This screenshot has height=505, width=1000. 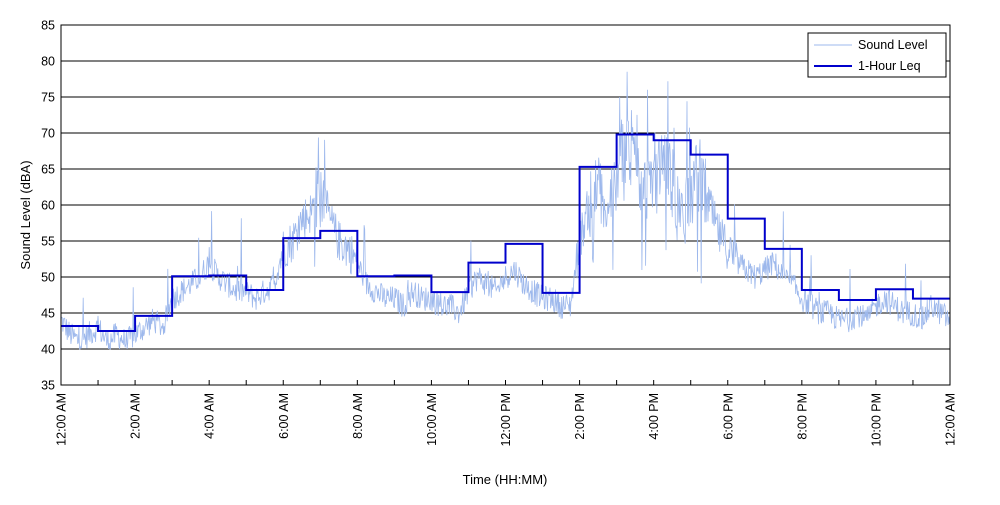 I want to click on y-axis-ticks: 35 40 45 50 55 60 65 70 75 80 85, so click(x=48, y=206).